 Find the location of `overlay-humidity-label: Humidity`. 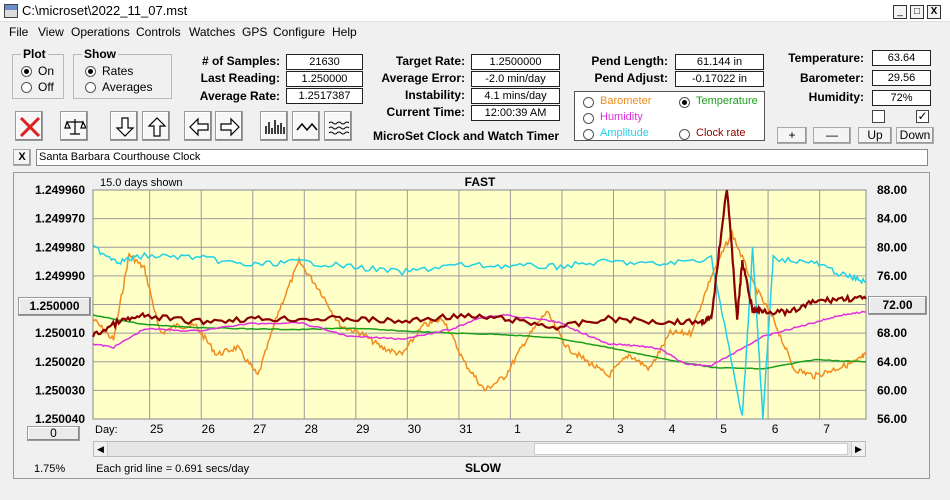

overlay-humidity-label: Humidity is located at coordinates (621, 117).